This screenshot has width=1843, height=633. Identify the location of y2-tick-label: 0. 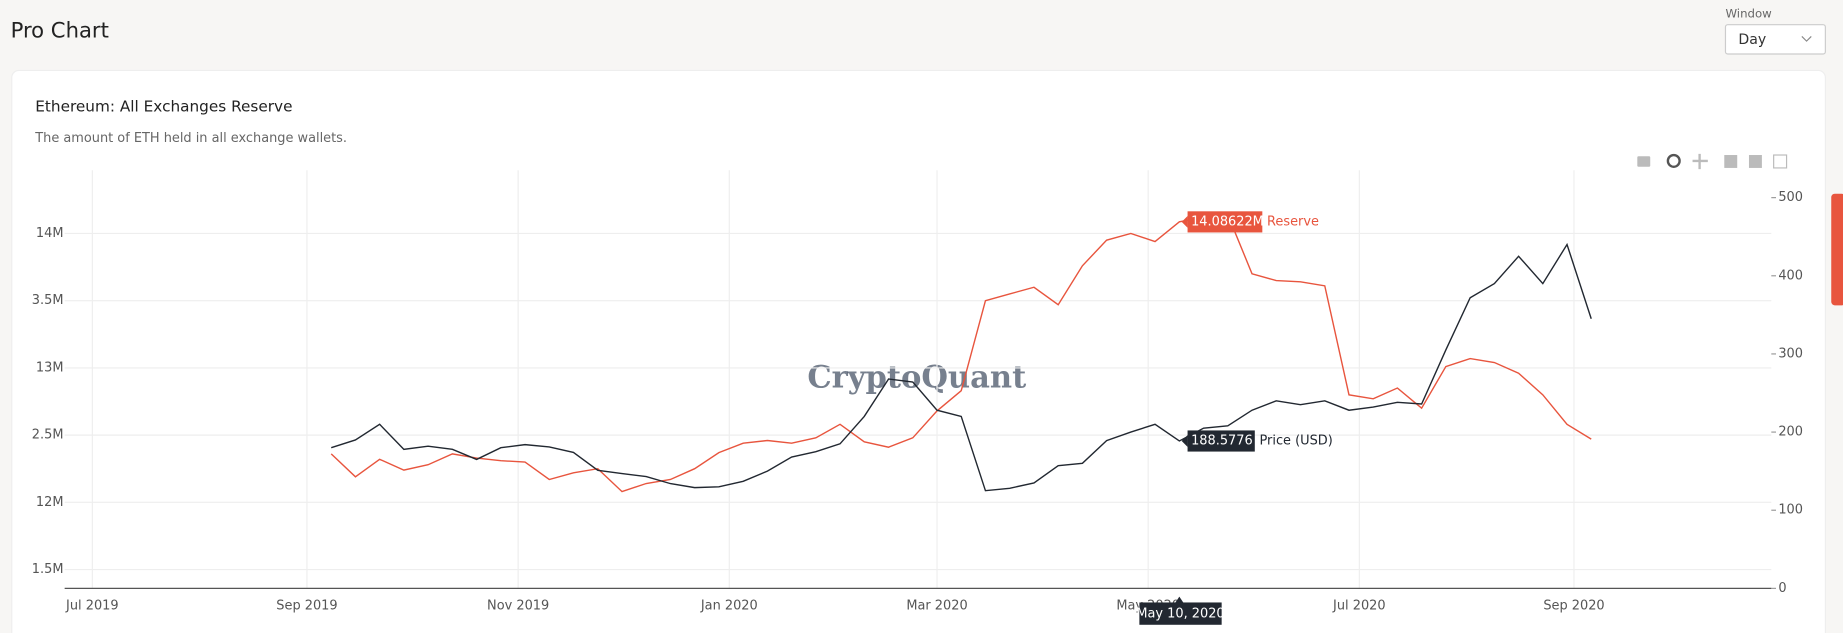
(1782, 588).